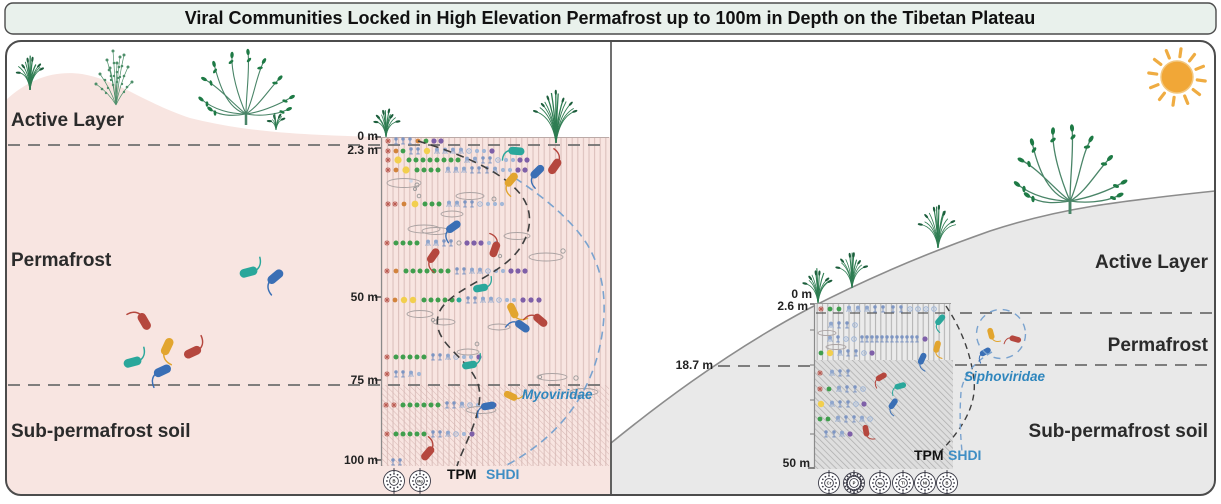  What do you see at coordinates (557, 394) in the screenshot?
I see `svg-text: Myoviridae` at bounding box center [557, 394].